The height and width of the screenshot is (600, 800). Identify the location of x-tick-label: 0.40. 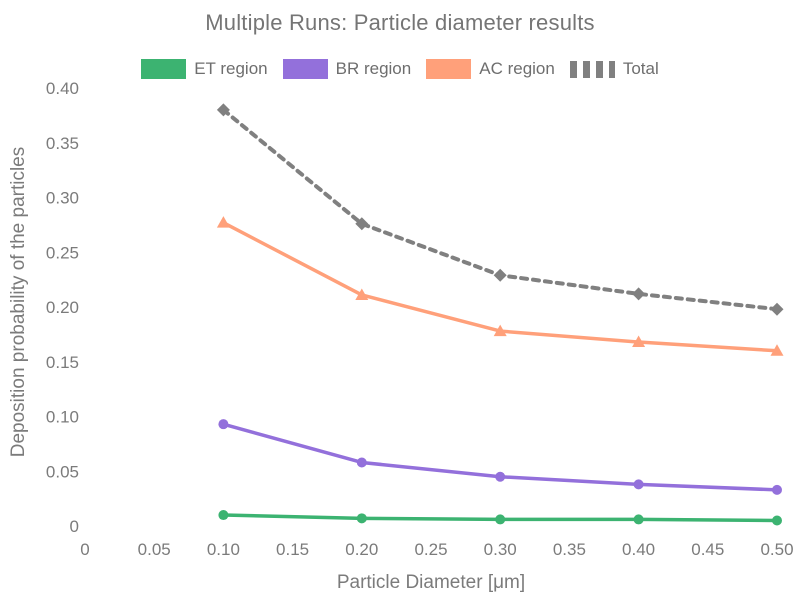
(638, 549).